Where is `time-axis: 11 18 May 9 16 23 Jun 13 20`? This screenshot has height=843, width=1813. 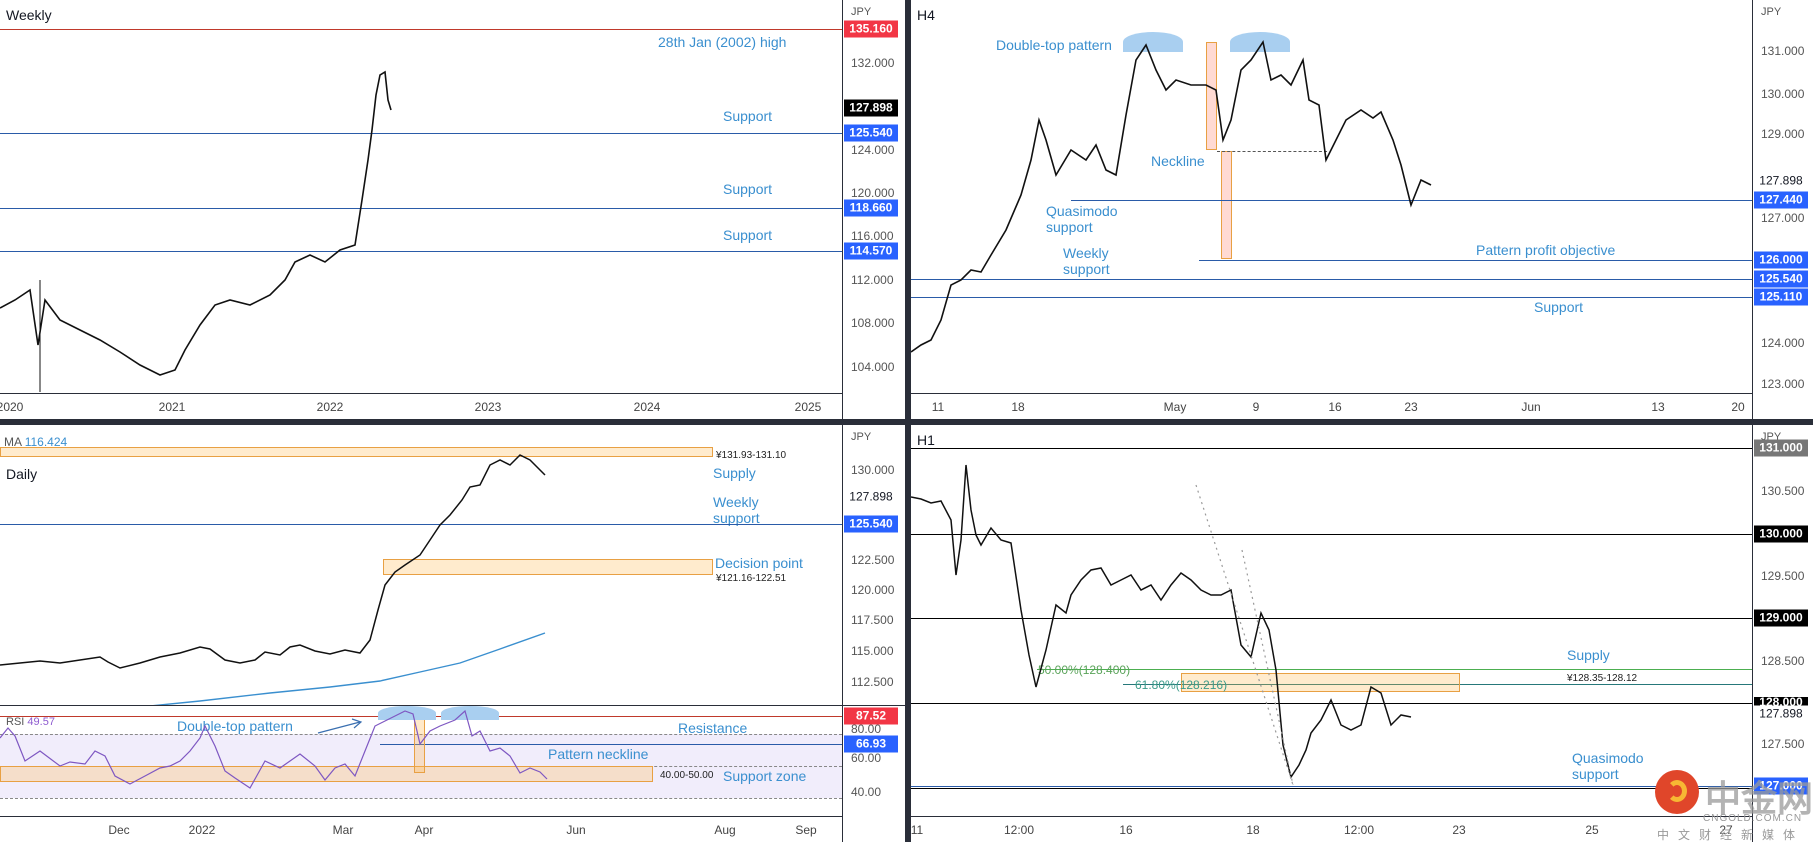 time-axis: 11 18 May 9 16 23 Jun 13 20 is located at coordinates (1331, 406).